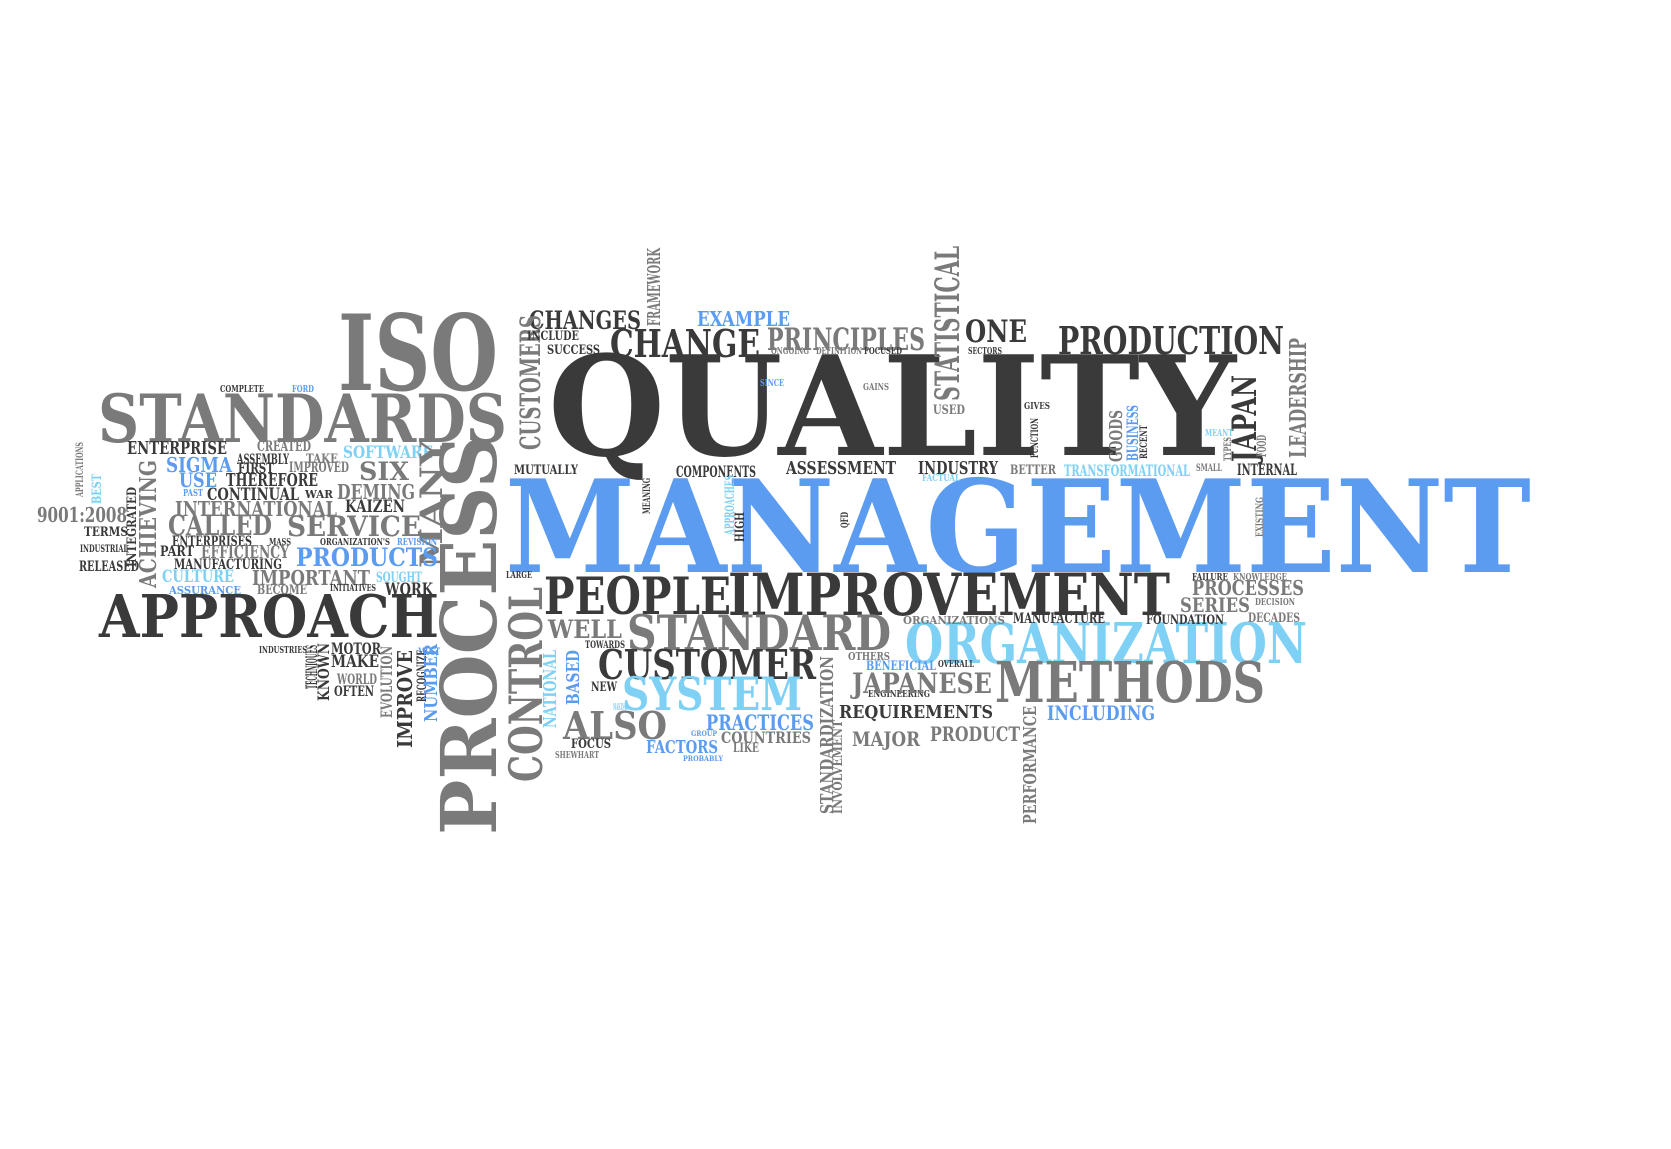  Describe the element at coordinates (1106, 644) in the screenshot. I see `word-organization: ORGANIZATION` at that location.